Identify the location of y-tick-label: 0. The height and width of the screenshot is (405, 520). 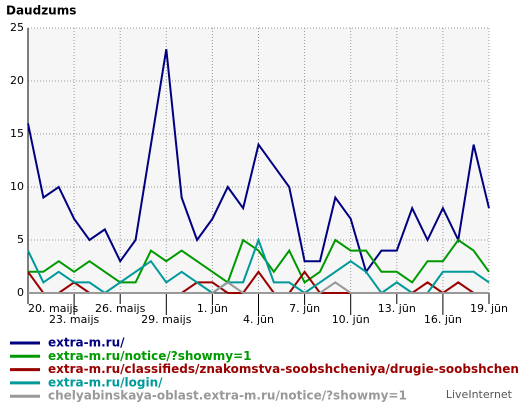
(20, 292).